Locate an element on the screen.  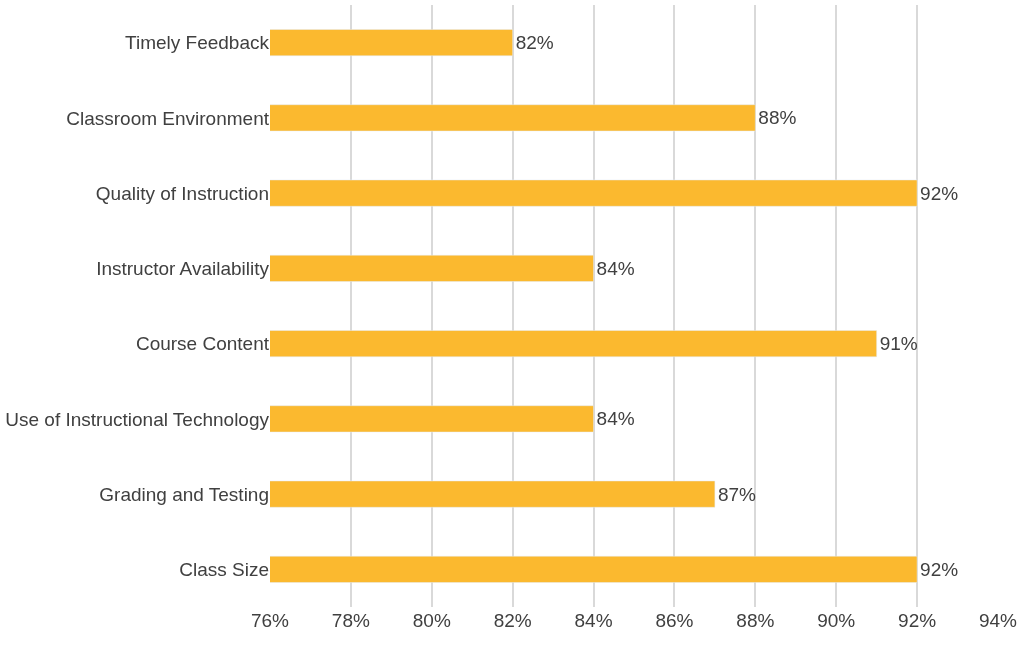
y-tick-label: Use of Instructional Technology is located at coordinates (137, 419).